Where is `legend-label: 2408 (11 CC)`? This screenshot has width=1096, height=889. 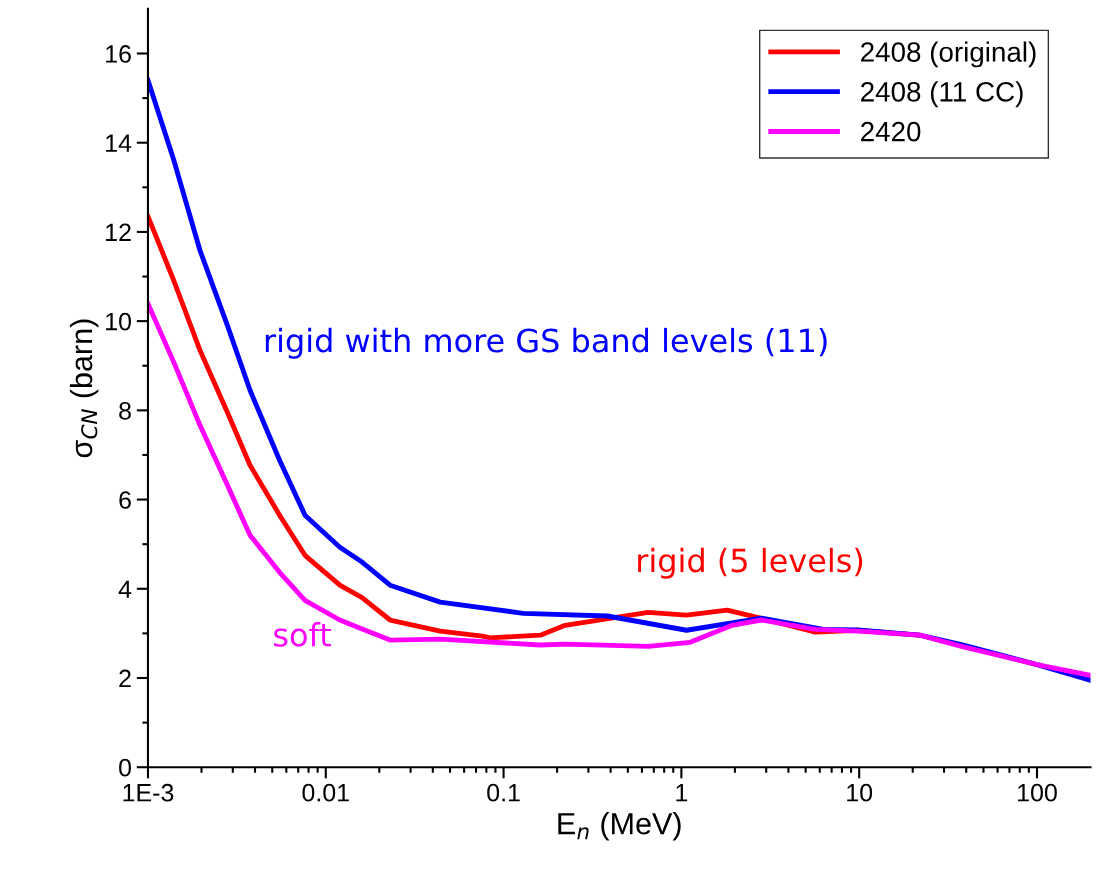
legend-label: 2408 (11 CC) is located at coordinates (942, 94).